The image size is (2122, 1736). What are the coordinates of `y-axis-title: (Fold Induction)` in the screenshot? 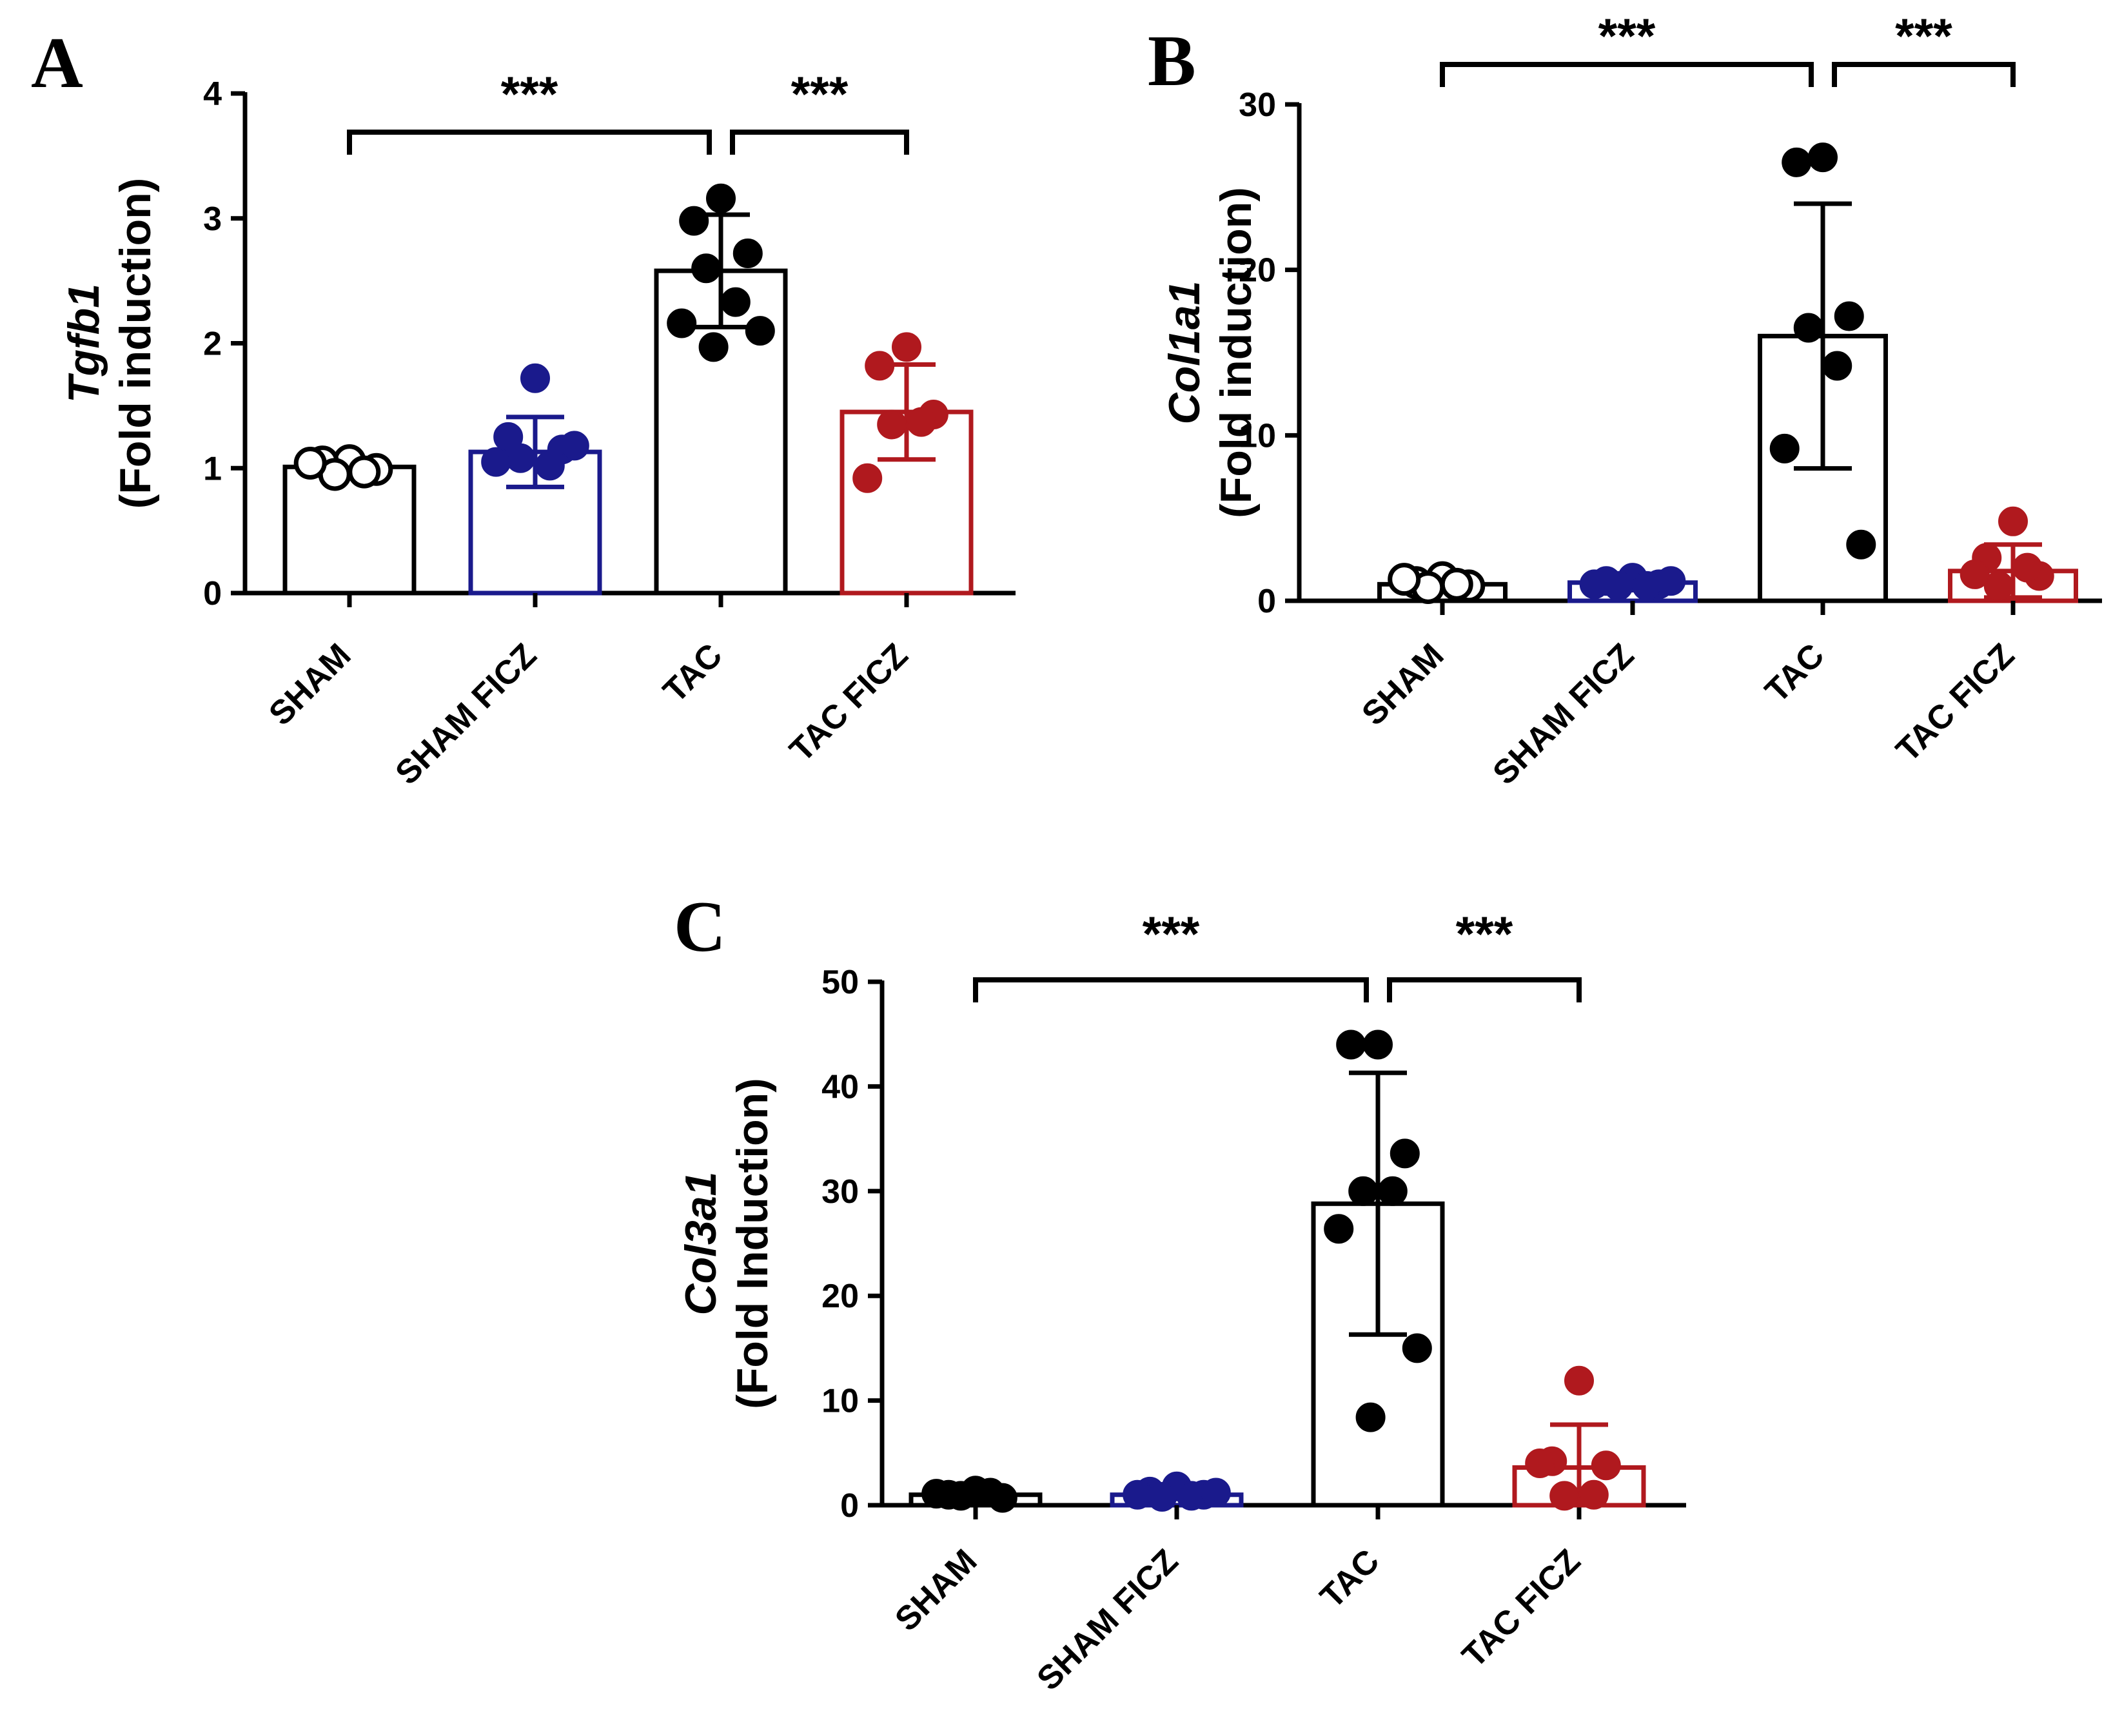 It's located at (752, 1243).